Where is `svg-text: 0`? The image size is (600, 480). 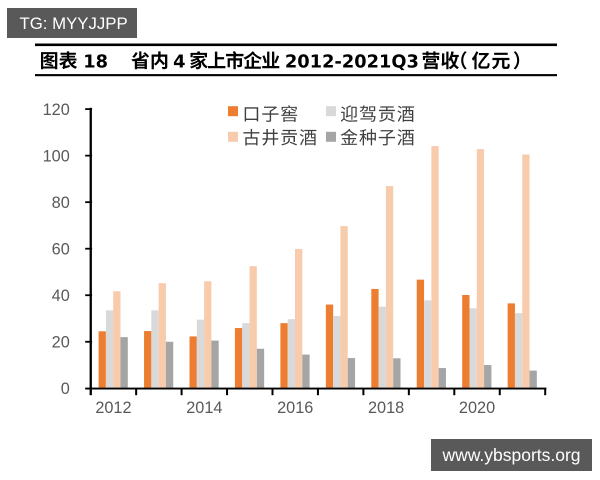
svg-text: 0 is located at coordinates (65, 389).